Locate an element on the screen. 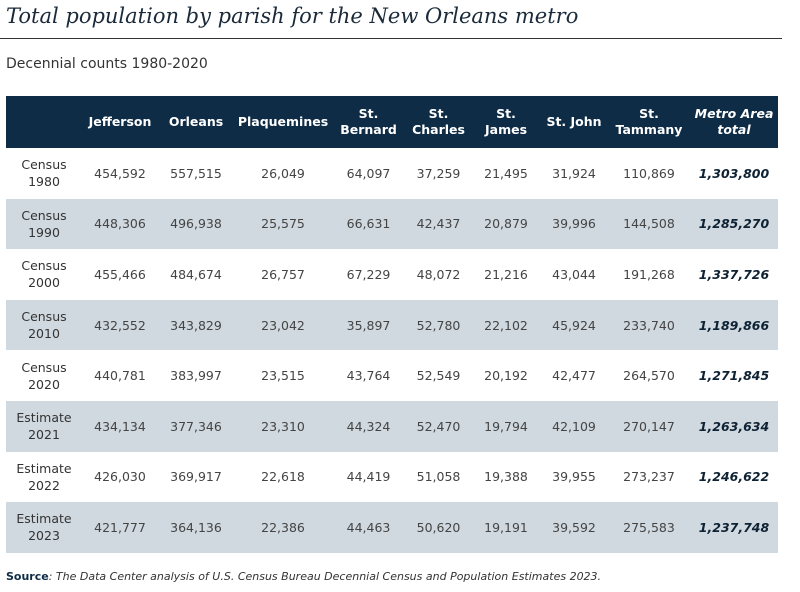 Image resolution: width=800 pixels, height=592 pixels. table-cell: 22,102 is located at coordinates (506, 325).